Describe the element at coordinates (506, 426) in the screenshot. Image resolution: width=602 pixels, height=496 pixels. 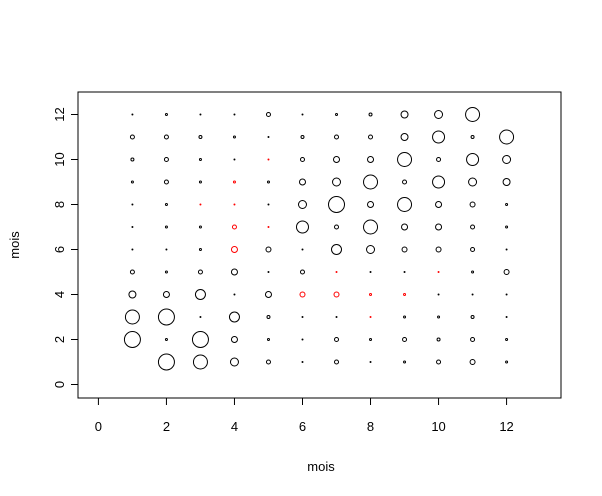
I see `x-tick-label: 12` at that location.